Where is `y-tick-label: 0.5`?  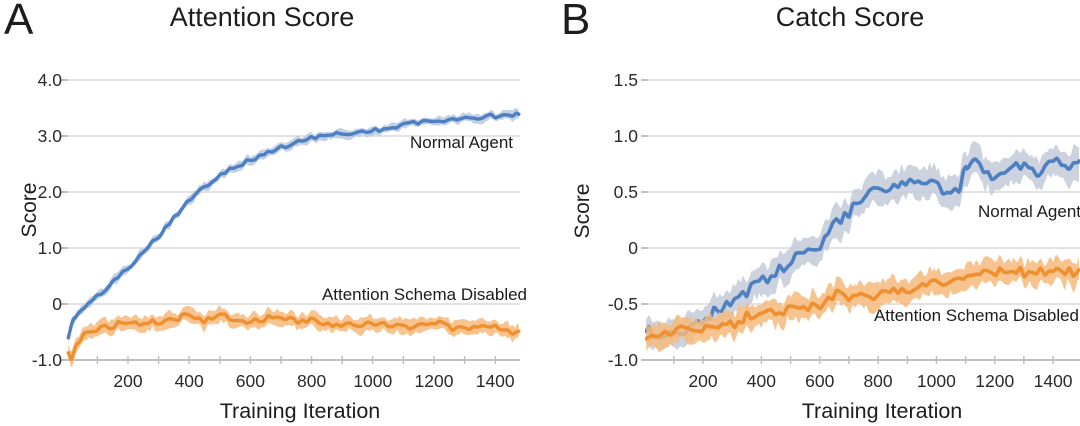
y-tick-label: 0.5 is located at coordinates (625, 192).